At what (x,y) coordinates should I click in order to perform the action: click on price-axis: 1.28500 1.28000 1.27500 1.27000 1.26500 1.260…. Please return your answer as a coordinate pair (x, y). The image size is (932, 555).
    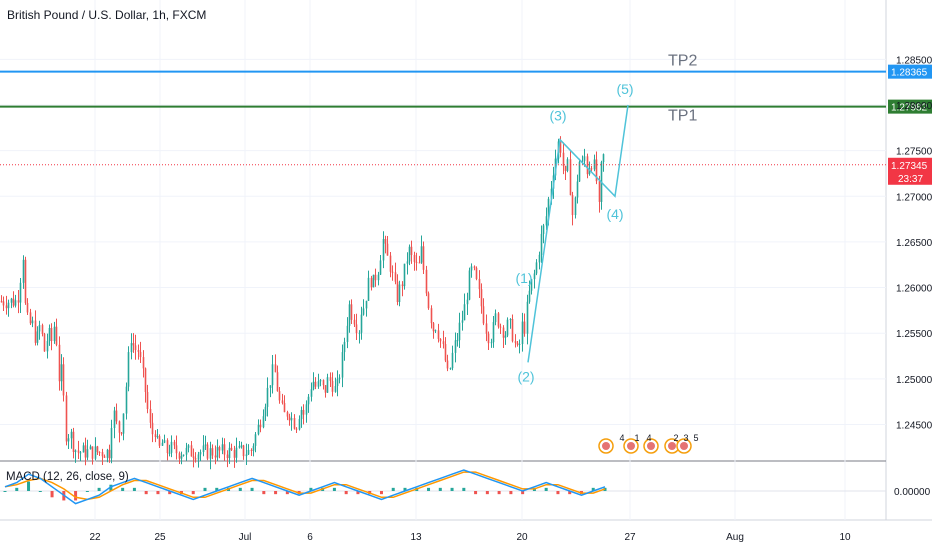
    Looking at the image, I should click on (914, 243).